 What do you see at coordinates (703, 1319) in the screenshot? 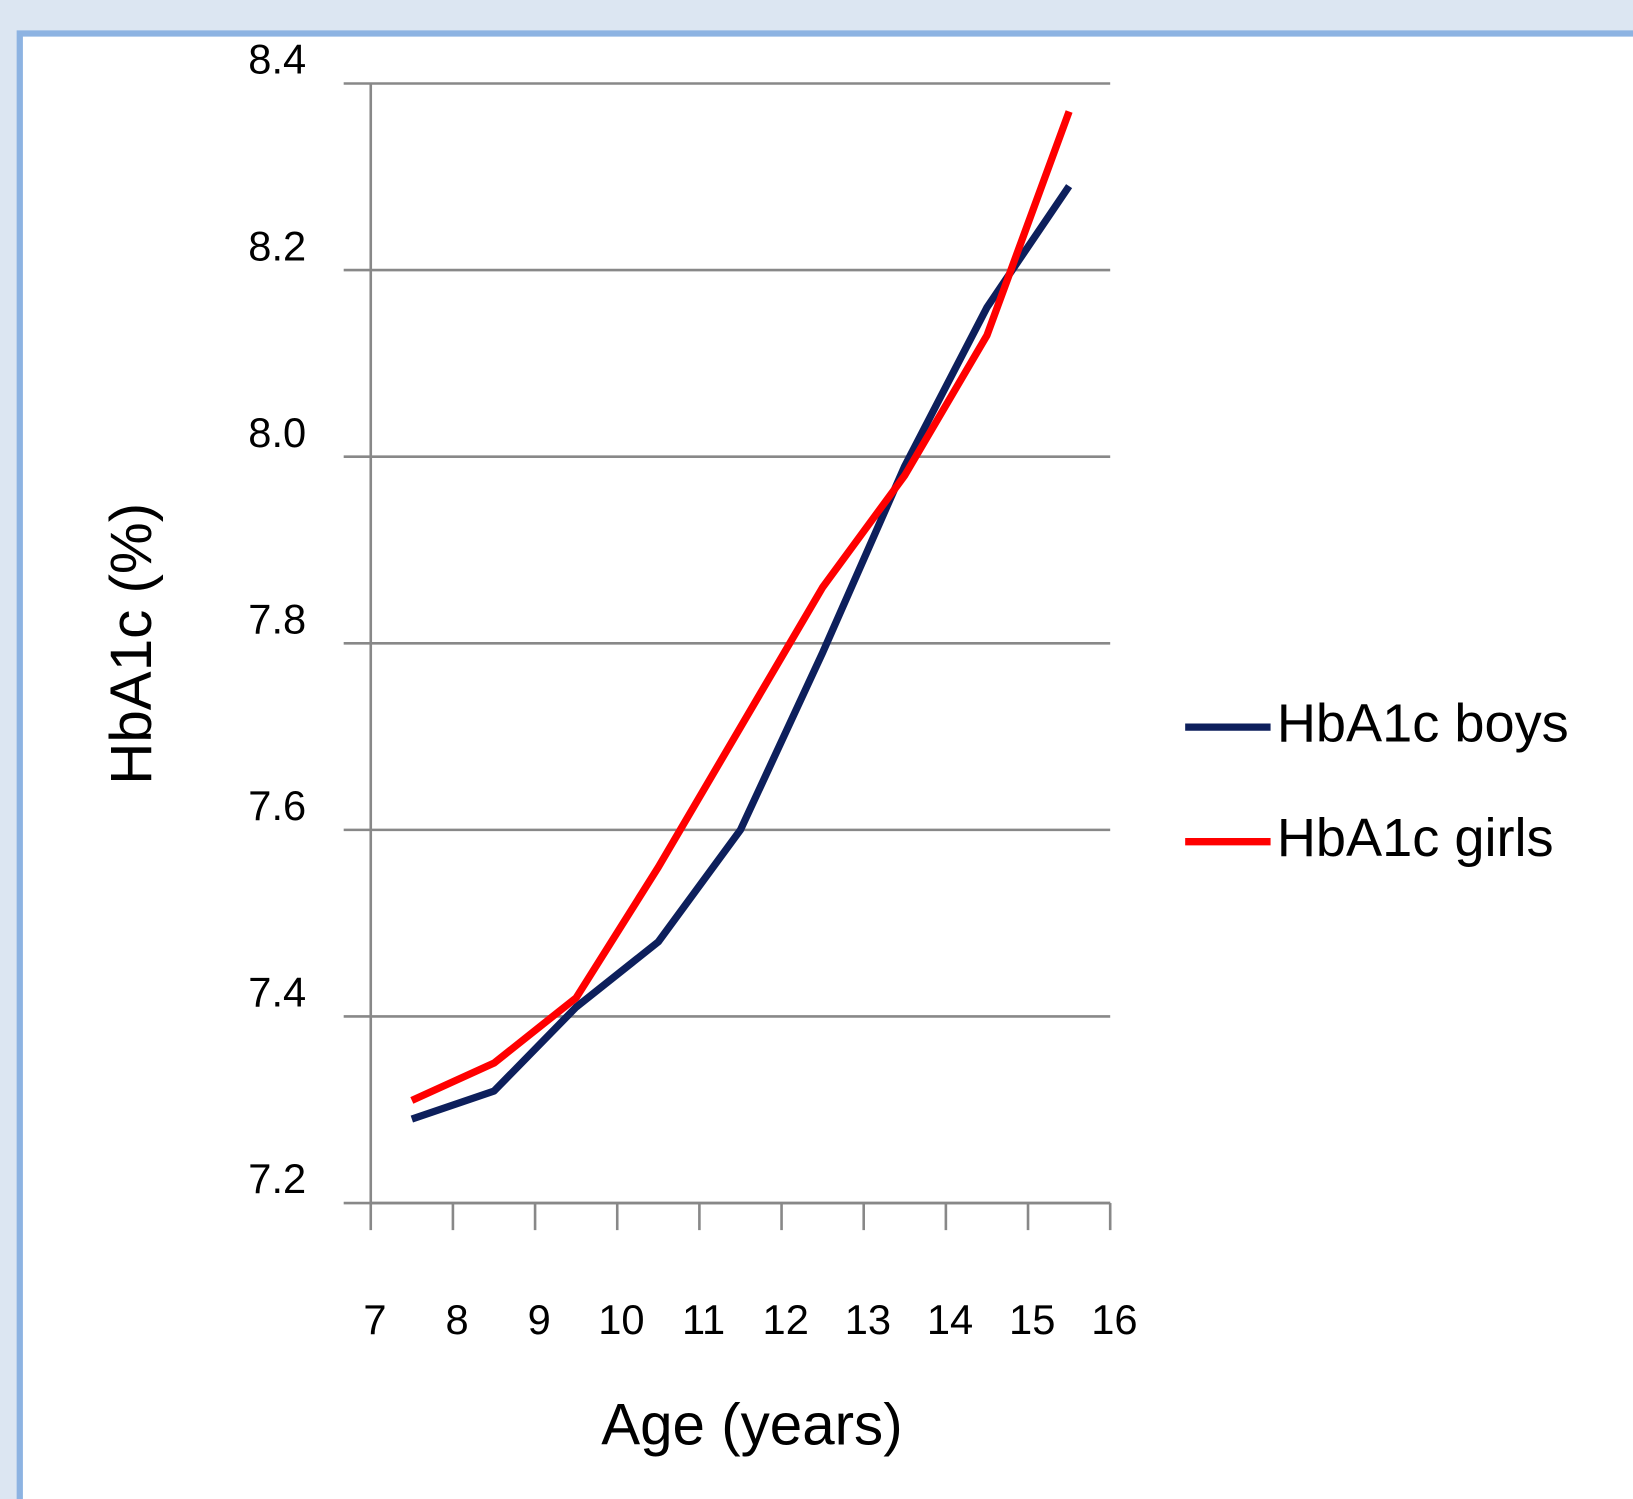
I see `x-tick-label: 11` at bounding box center [703, 1319].